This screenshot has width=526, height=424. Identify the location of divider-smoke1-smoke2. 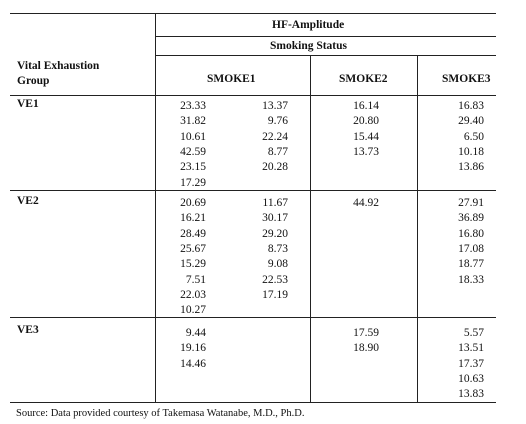
(310, 228).